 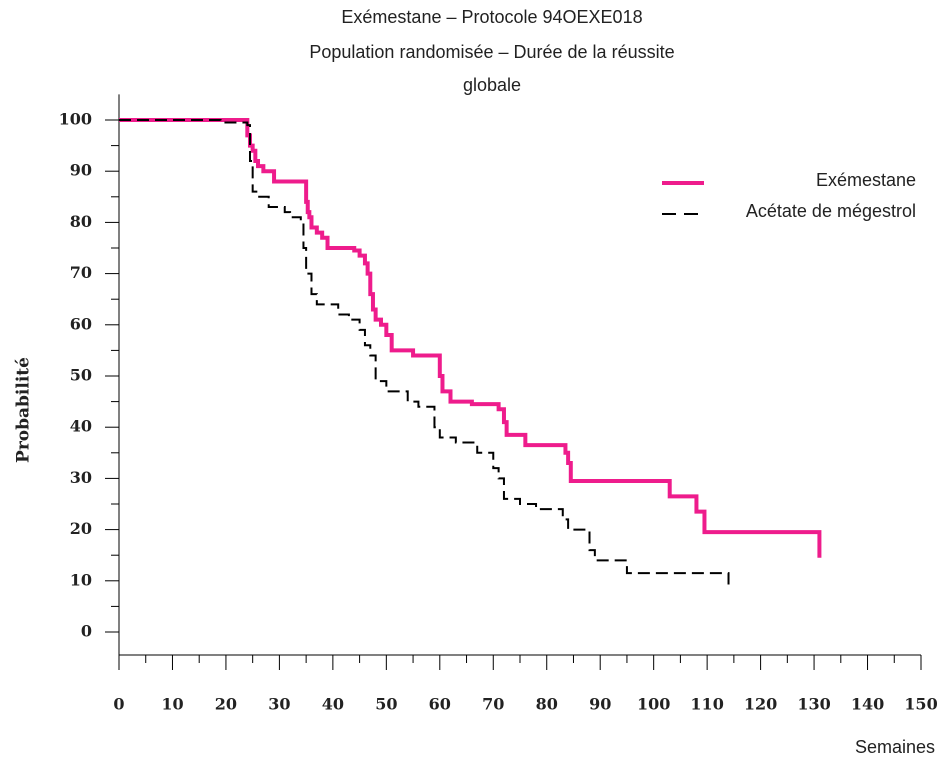 I want to click on y-tick-label: 80, so click(x=81, y=221).